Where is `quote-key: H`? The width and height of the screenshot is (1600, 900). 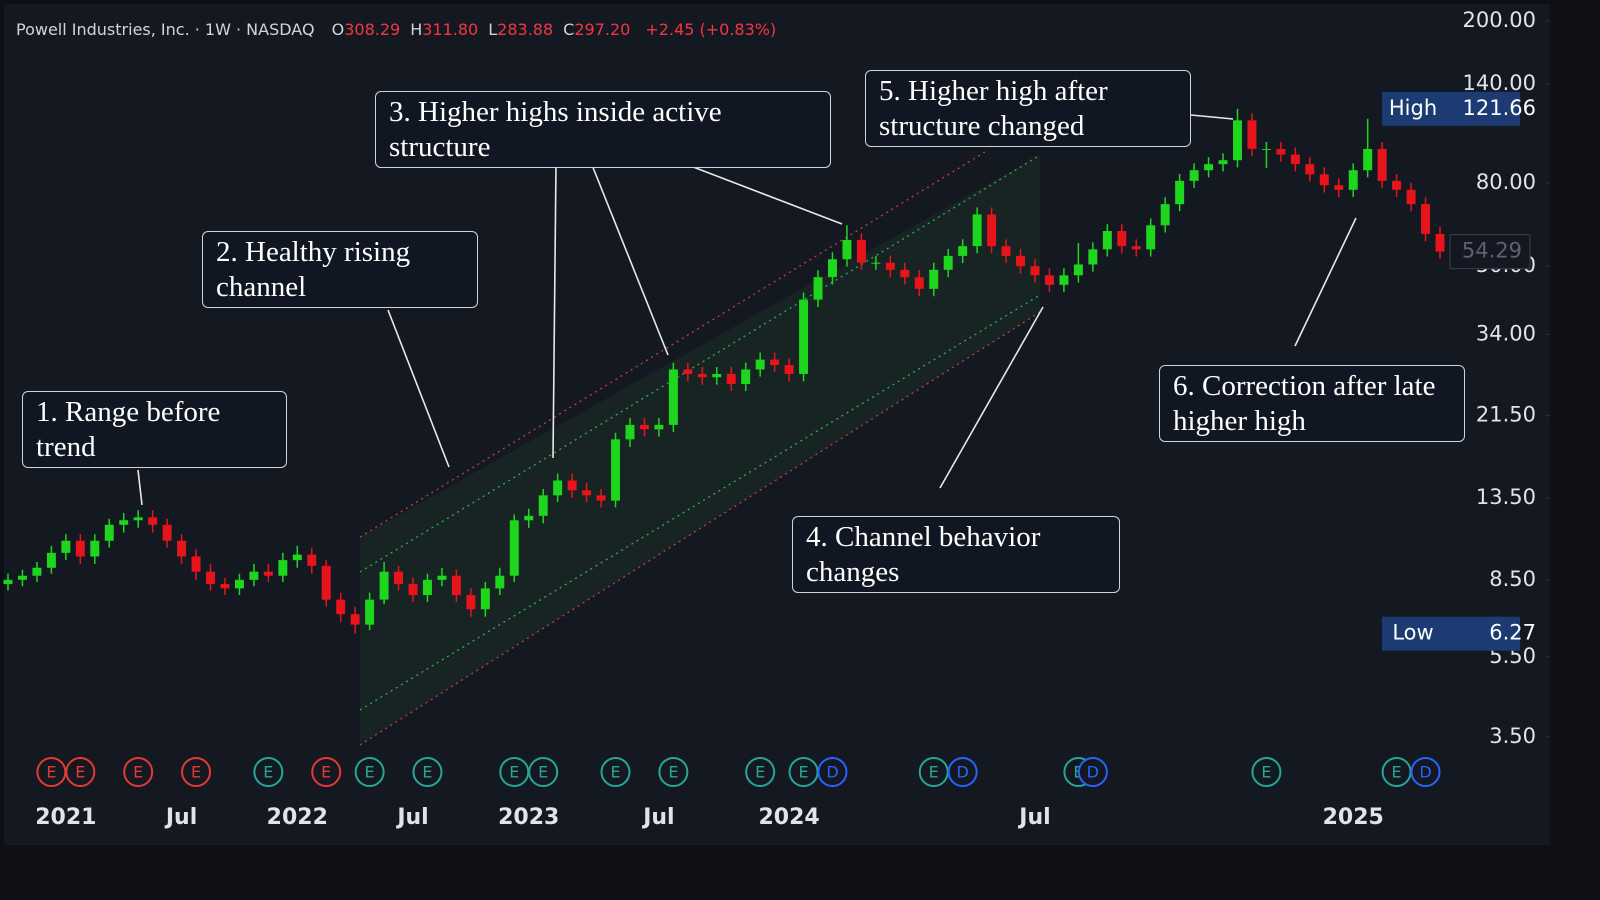 quote-key: H is located at coordinates (416, 29).